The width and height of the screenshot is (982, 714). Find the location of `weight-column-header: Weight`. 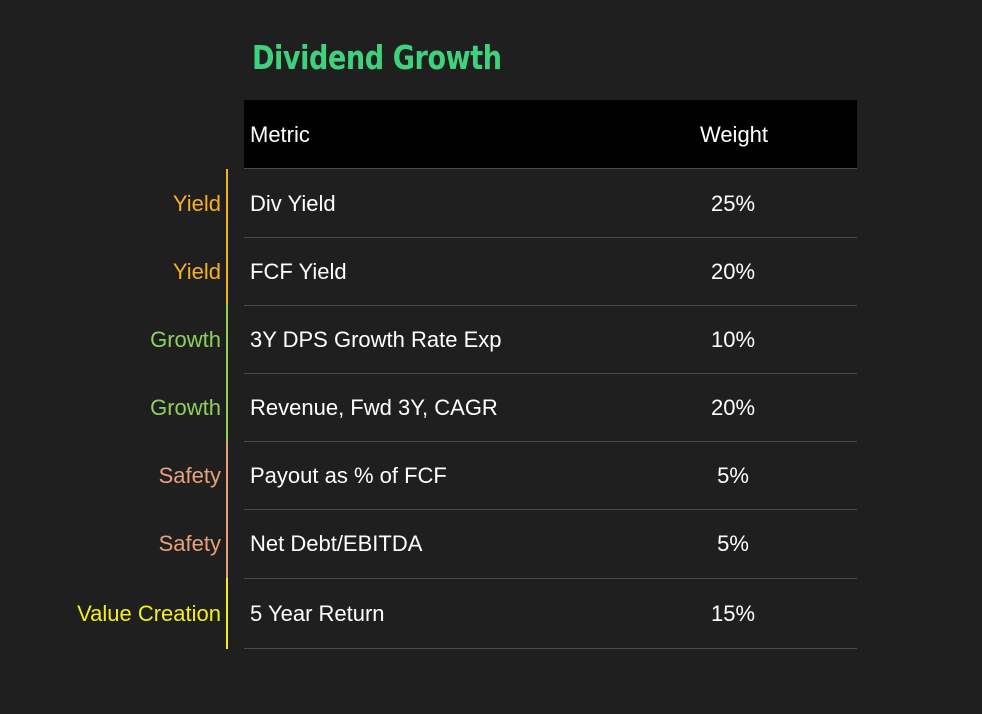

weight-column-header: Weight is located at coordinates (734, 134).